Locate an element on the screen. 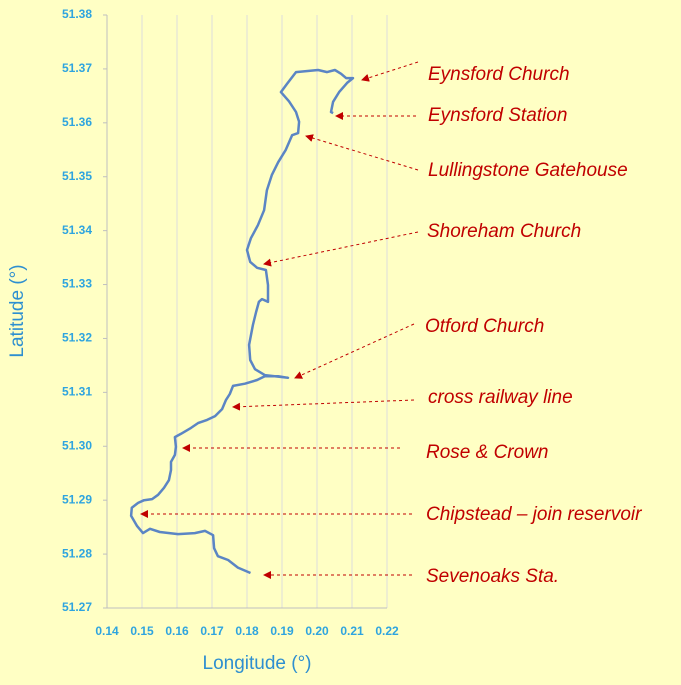 This screenshot has width=681, height=685. x-tick-label: 0.18 is located at coordinates (247, 631).